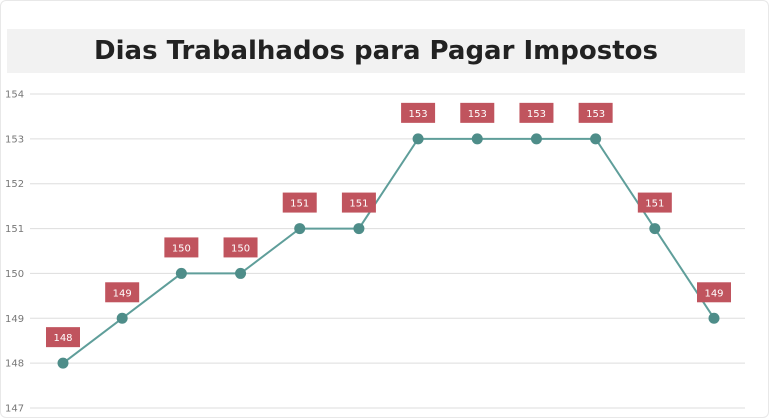  I want to click on chart-title-bar: Dias Trabalhados para Pagar Impostos, so click(376, 51).